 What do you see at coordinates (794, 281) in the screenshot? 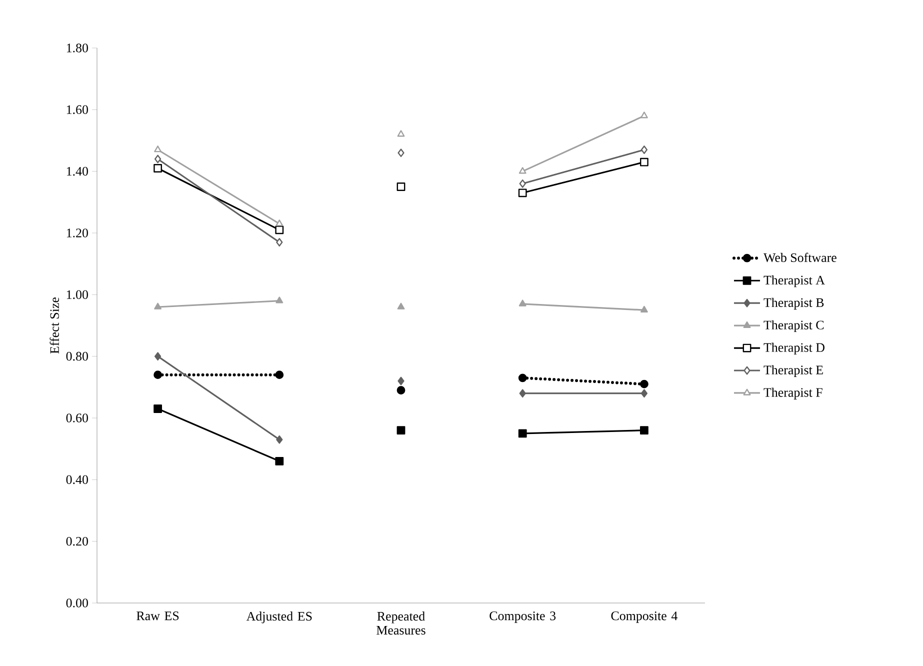
I see `legend-label: Therapist A` at bounding box center [794, 281].